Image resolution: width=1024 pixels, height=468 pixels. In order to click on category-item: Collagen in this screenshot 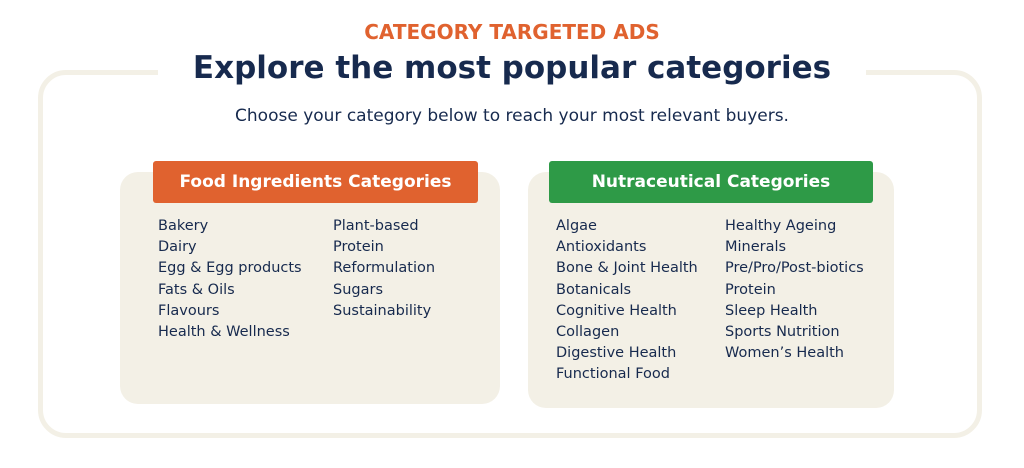, I will do `click(588, 332)`.